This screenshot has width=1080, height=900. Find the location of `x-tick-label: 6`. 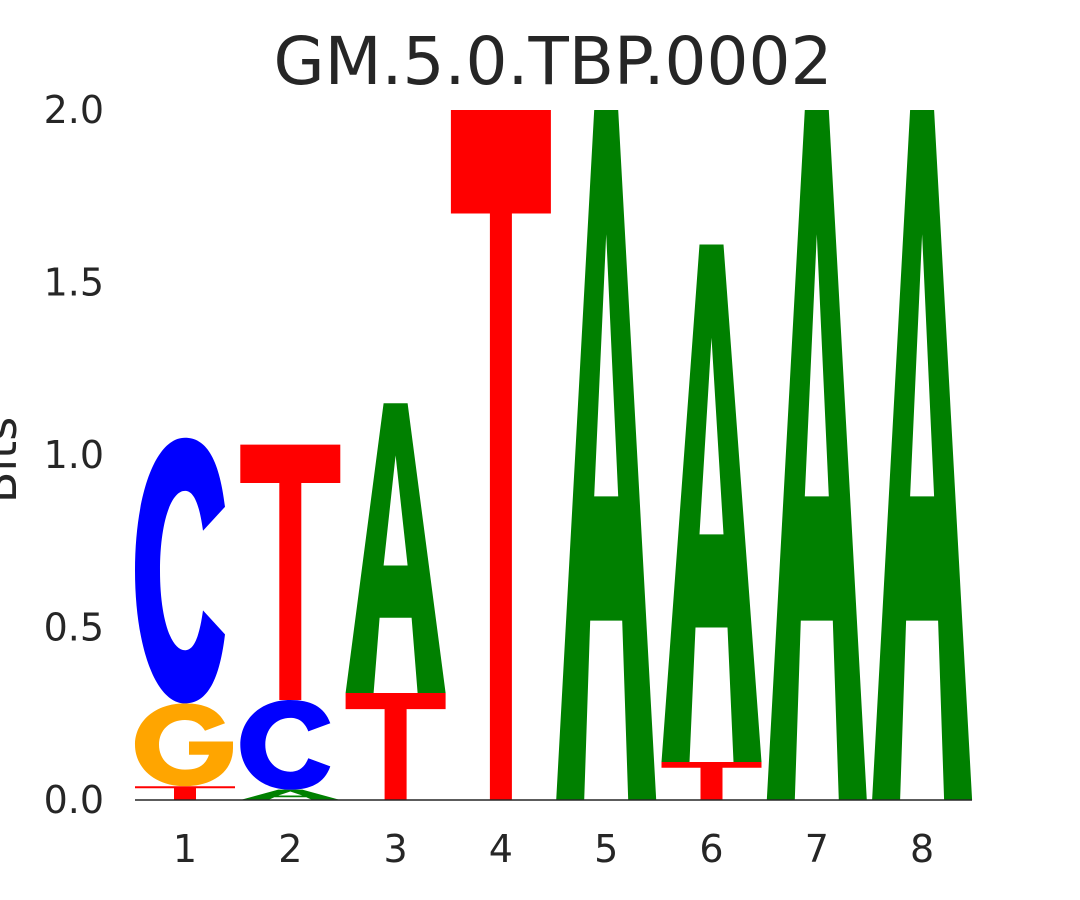

x-tick-label: 6 is located at coordinates (711, 849).